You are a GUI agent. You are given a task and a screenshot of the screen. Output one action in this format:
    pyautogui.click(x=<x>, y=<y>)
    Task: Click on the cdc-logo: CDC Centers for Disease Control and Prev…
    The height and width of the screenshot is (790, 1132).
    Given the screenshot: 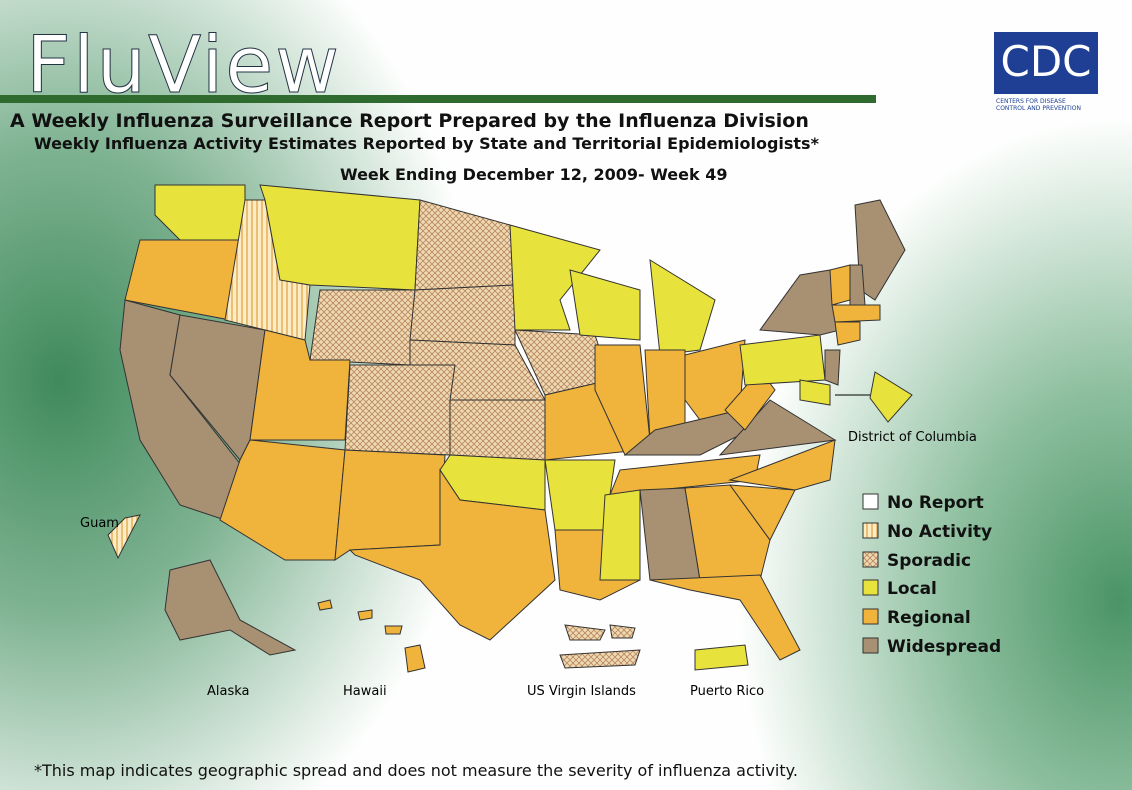 What is the action you would take?
    pyautogui.click(x=1046, y=72)
    